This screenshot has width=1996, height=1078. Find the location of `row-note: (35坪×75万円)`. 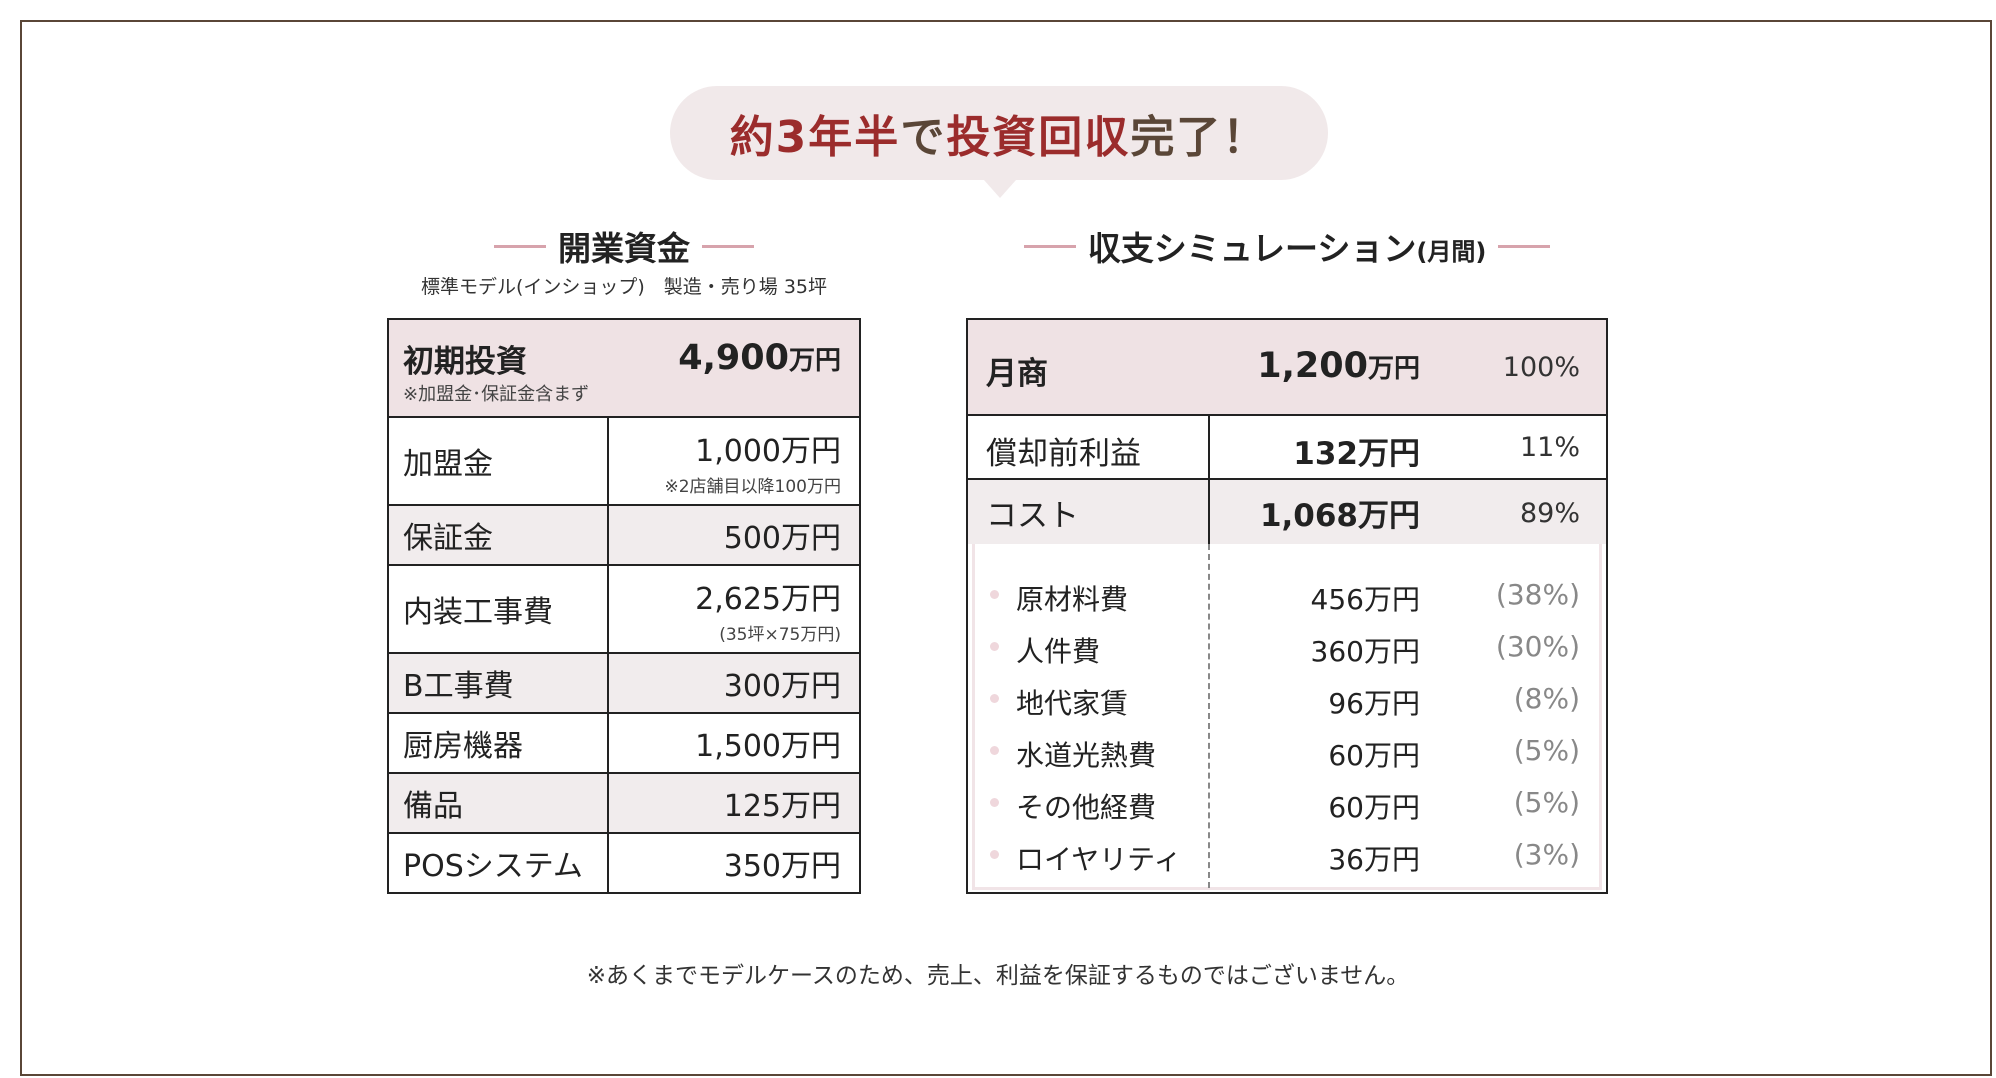

row-note: (35坪×75万円) is located at coordinates (780, 634).